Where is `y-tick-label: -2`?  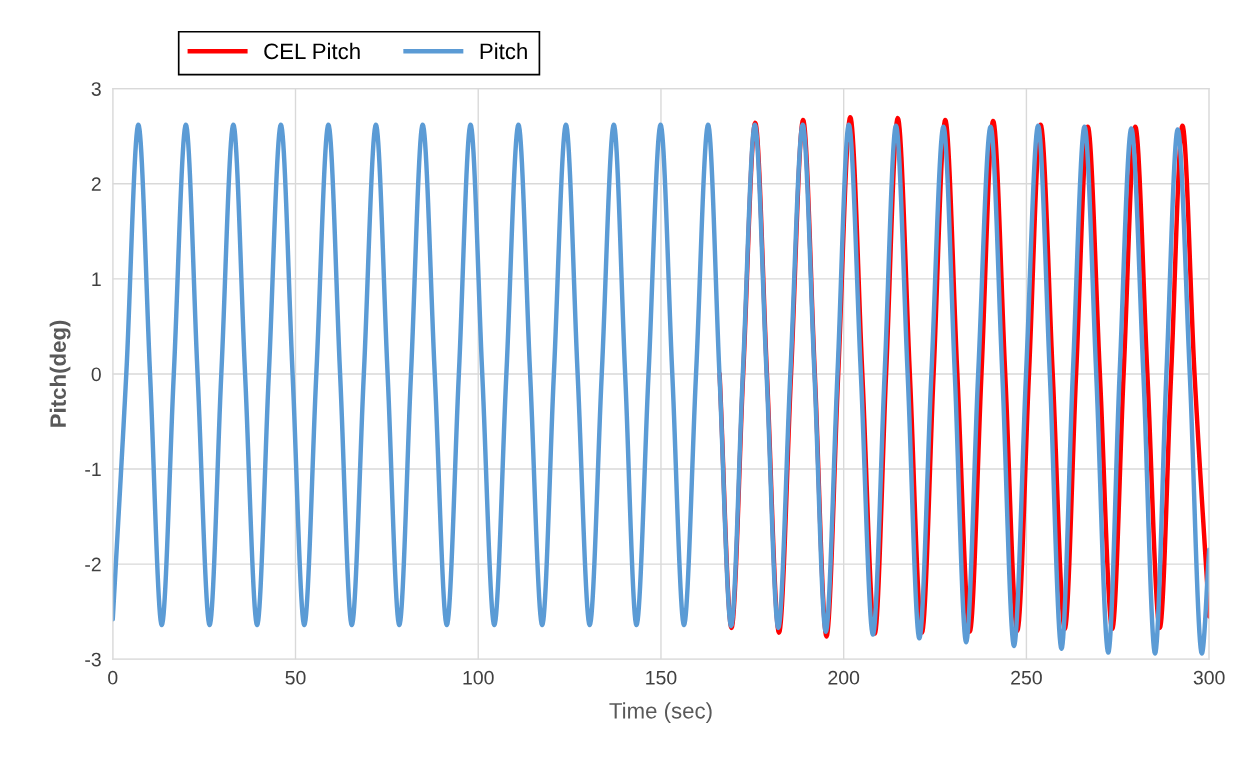
y-tick-label: -2 is located at coordinates (93, 564).